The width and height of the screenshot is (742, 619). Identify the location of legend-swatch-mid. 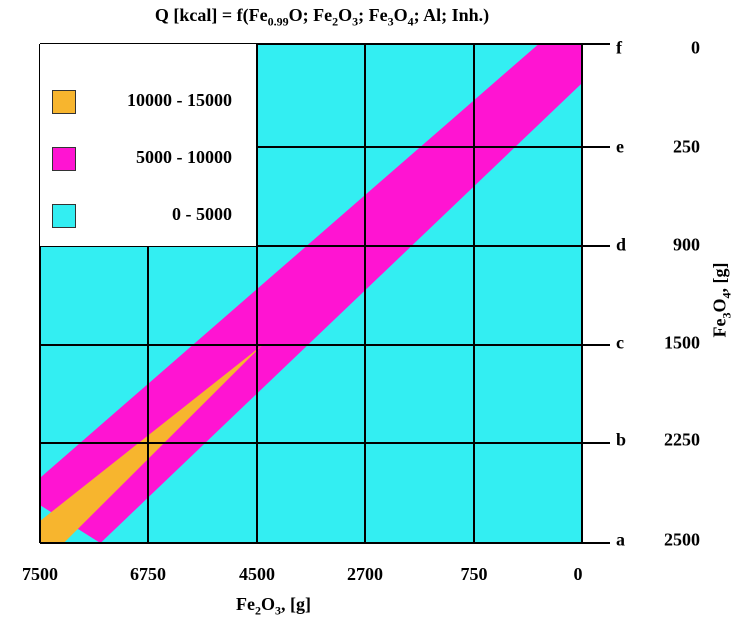
(64, 159).